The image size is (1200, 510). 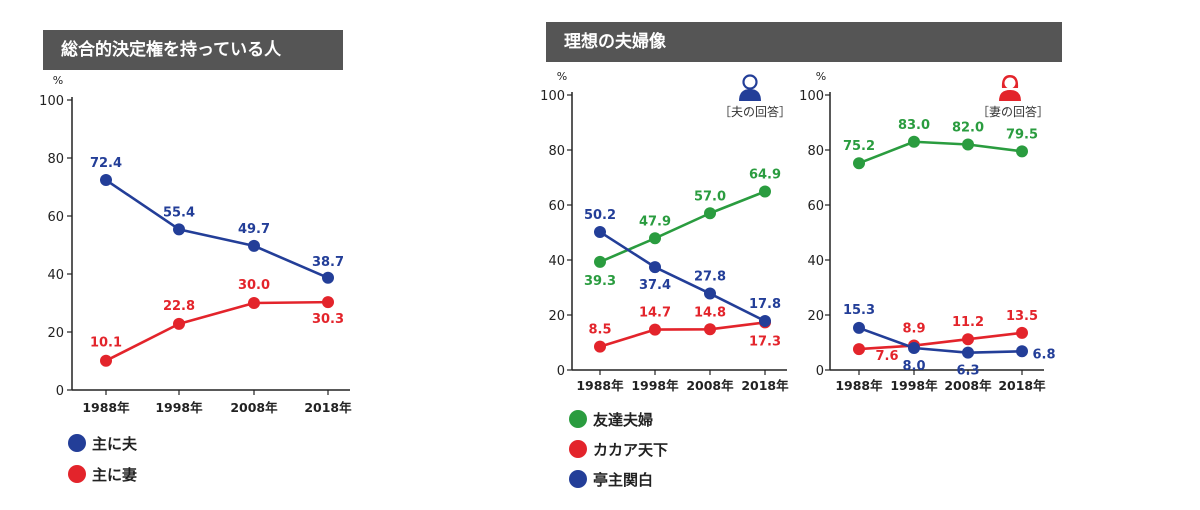 I want to click on data-label: 79.5, so click(x=1022, y=134).